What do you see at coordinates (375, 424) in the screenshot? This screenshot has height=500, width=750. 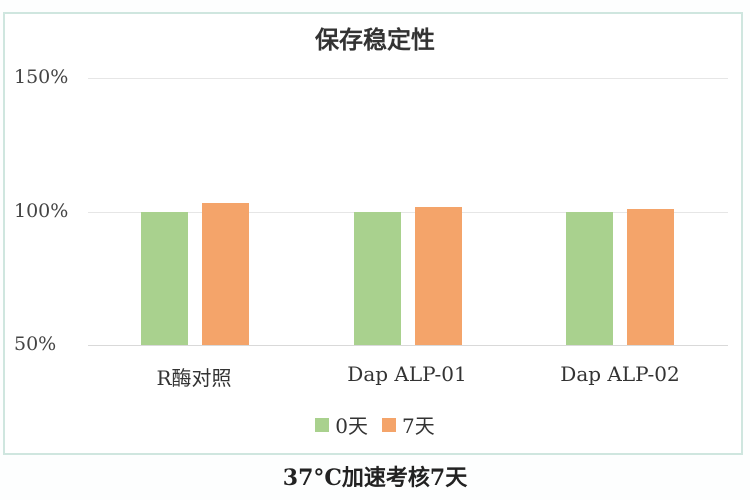 I see `legend: 0天 7天` at bounding box center [375, 424].